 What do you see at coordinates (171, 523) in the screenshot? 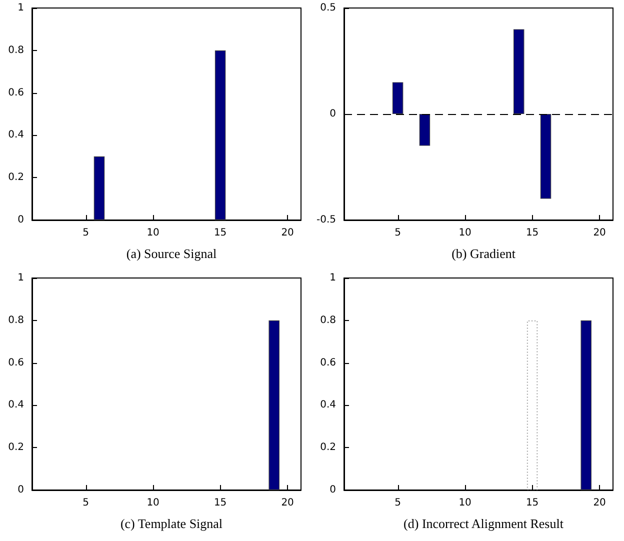
I see `text: (c) Template Signal` at bounding box center [171, 523].